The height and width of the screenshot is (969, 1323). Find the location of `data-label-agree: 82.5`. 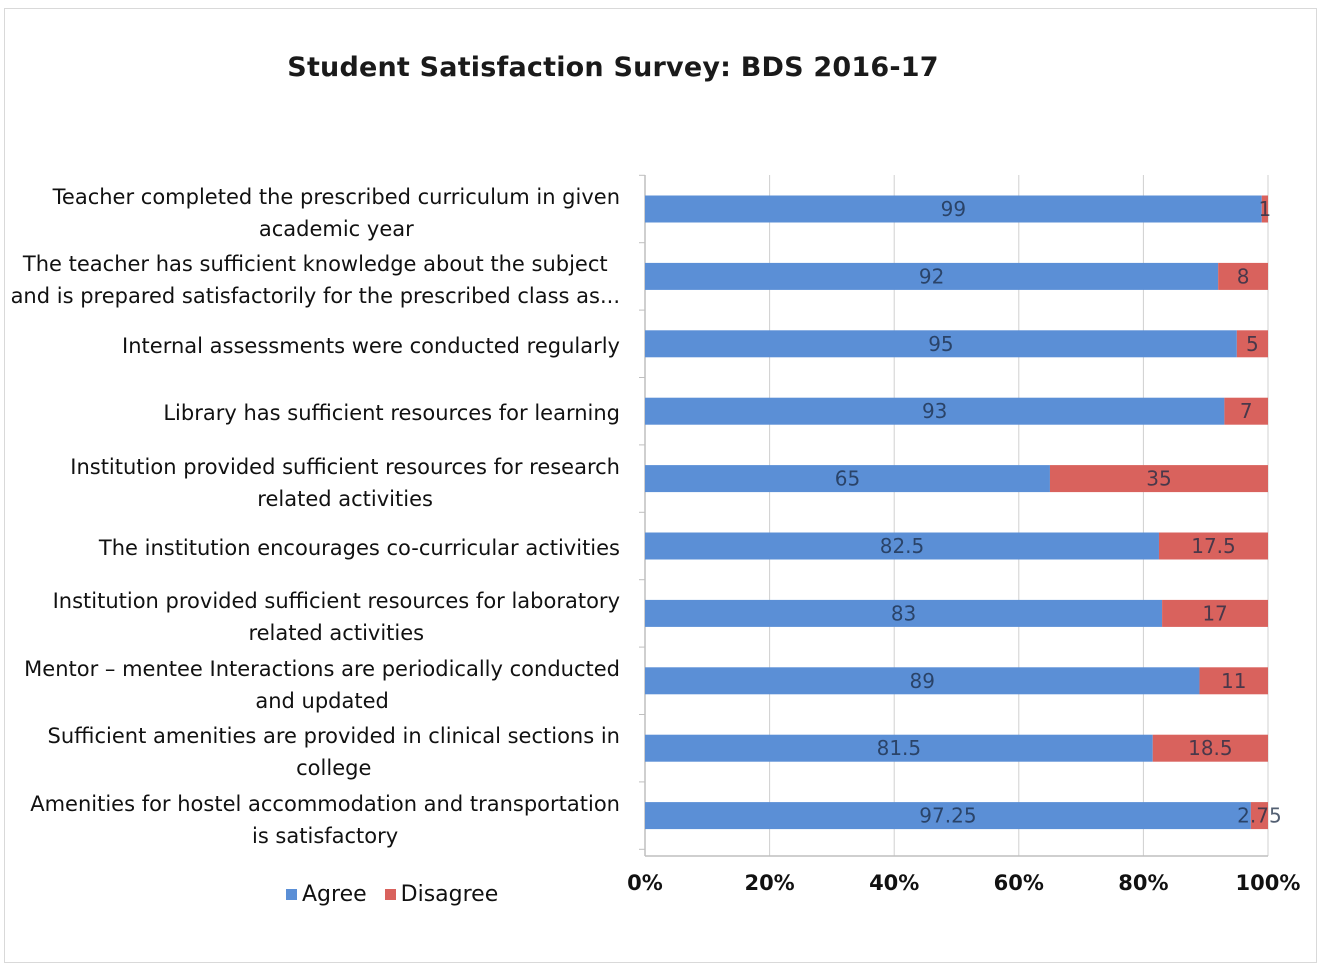

data-label-agree: 82.5 is located at coordinates (902, 546).